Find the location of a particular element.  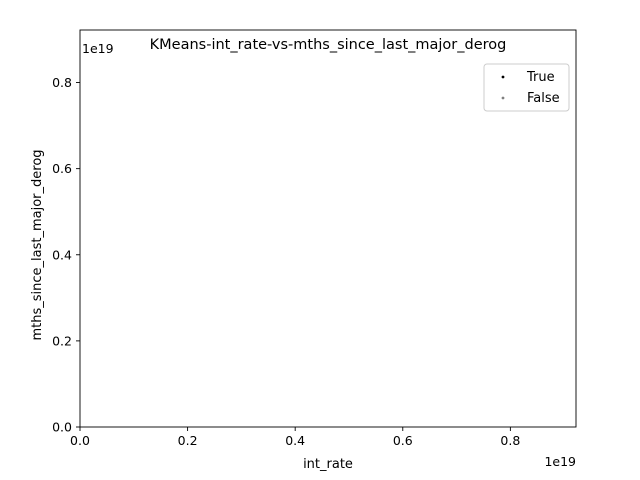

y-tick-label: 0.6 is located at coordinates (62, 168).